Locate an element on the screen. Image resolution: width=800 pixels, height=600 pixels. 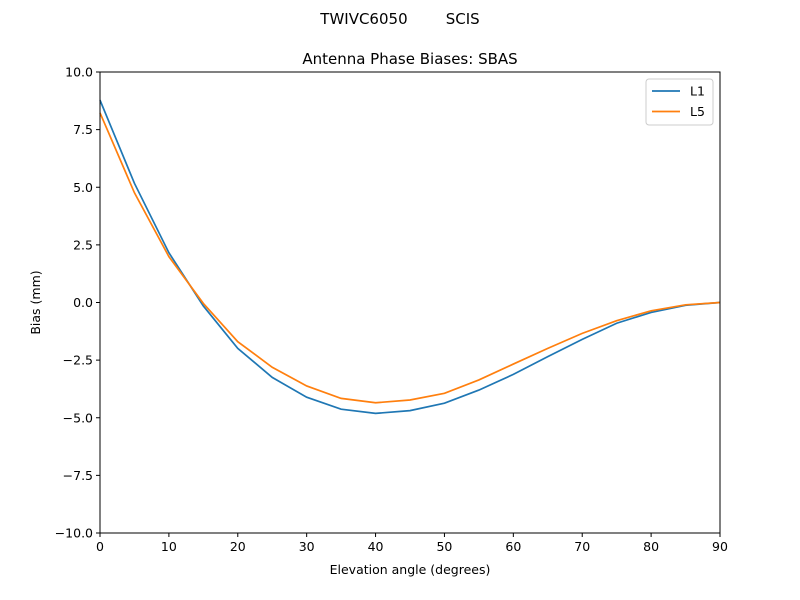
x-tick-label: 10 is located at coordinates (169, 546).